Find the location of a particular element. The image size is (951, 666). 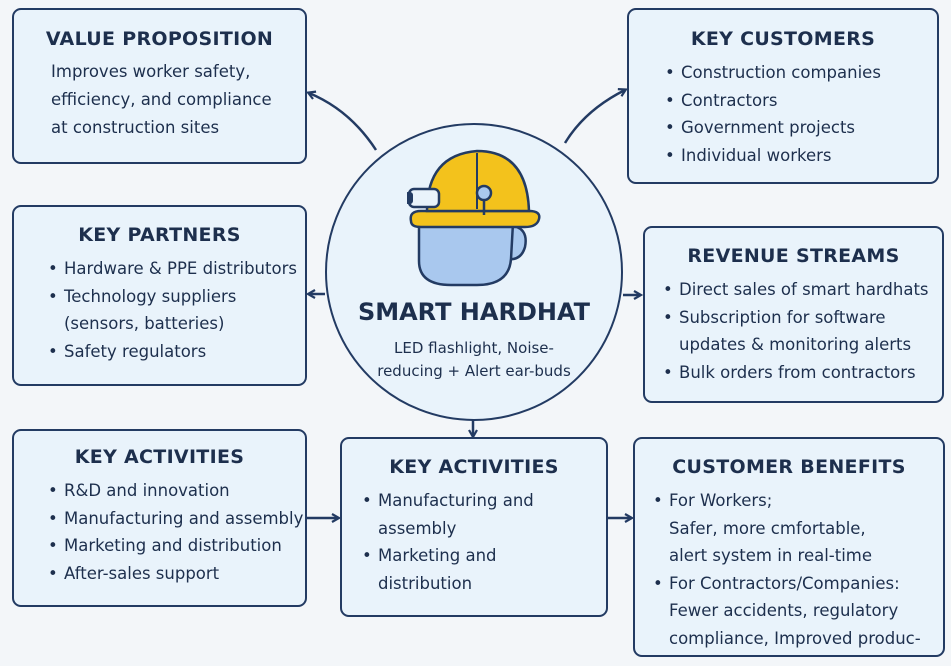

list-item: Individual workers is located at coordinates (800, 156).